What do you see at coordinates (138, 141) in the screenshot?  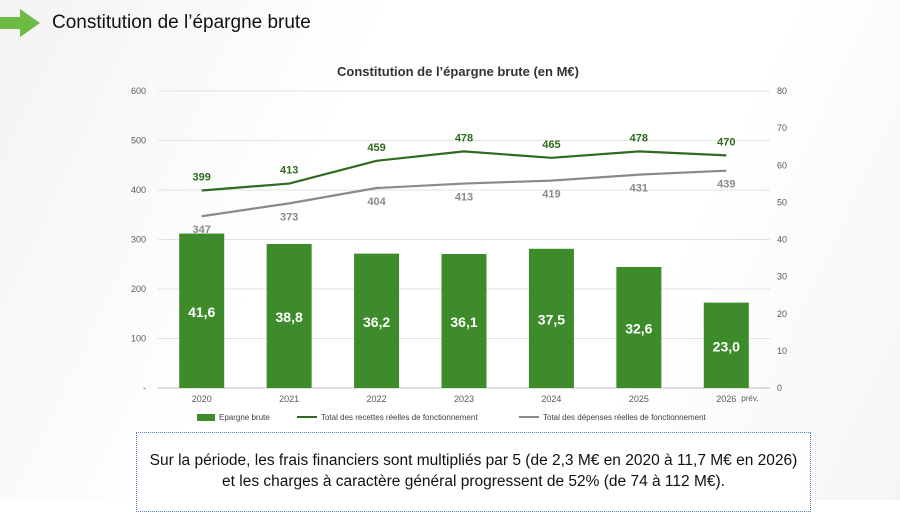 I see `left-axis-tick-label: 500` at bounding box center [138, 141].